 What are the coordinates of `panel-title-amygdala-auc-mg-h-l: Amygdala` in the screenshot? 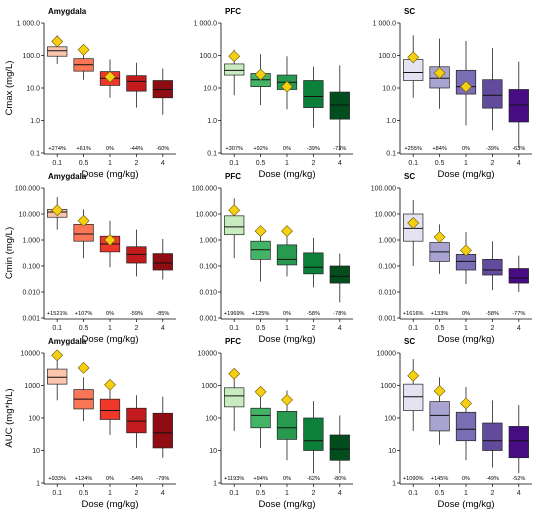 It's located at (67, 341).